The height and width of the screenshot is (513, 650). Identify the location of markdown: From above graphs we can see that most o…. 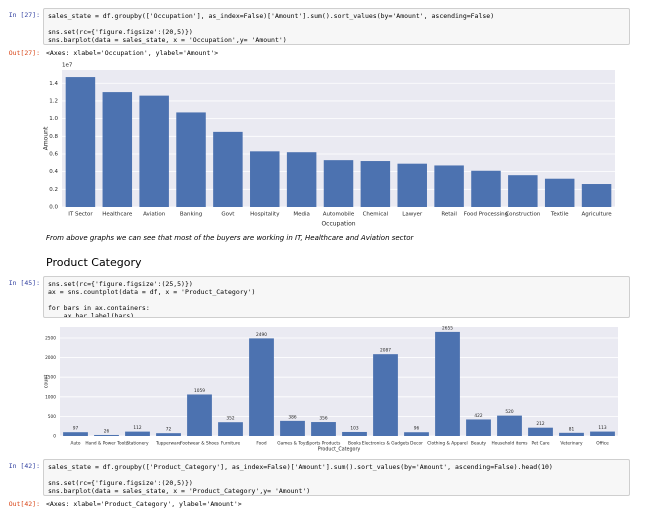
(230, 238).